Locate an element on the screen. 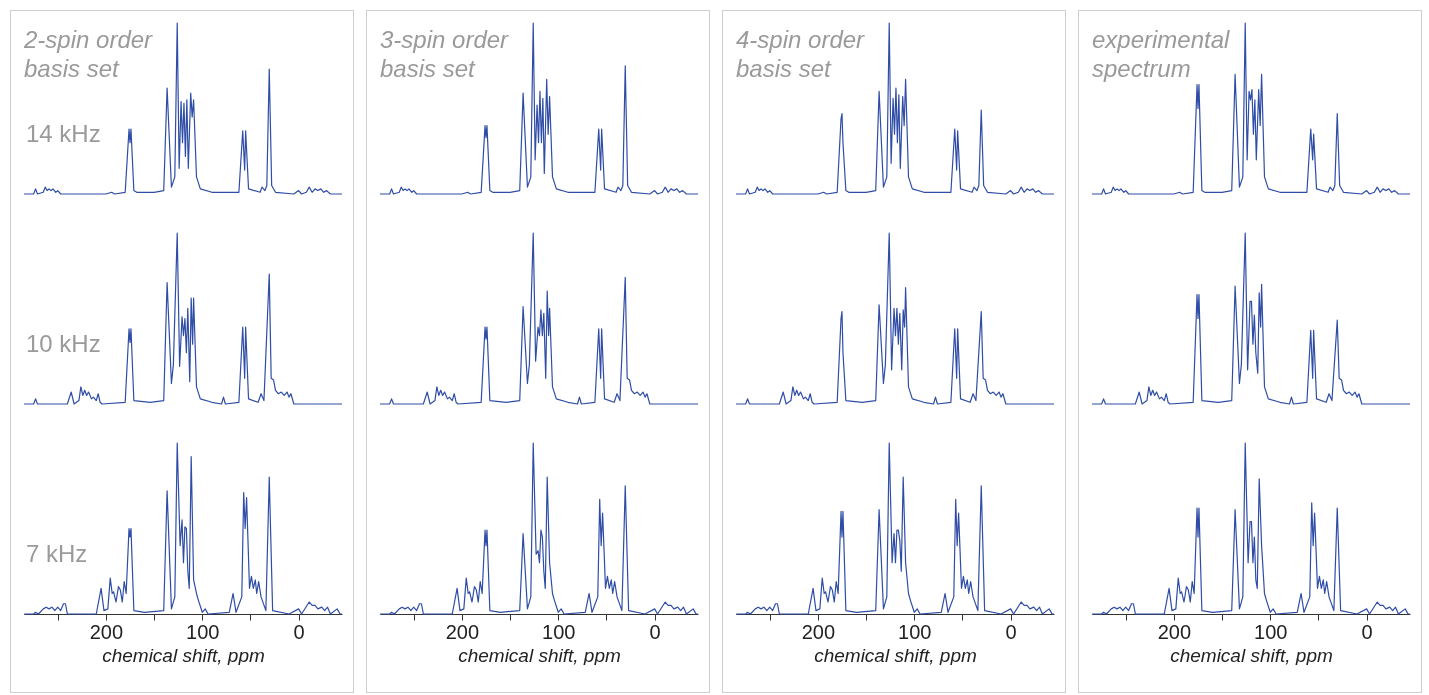 The width and height of the screenshot is (1429, 695). annotation: 10 kHz is located at coordinates (63, 343).